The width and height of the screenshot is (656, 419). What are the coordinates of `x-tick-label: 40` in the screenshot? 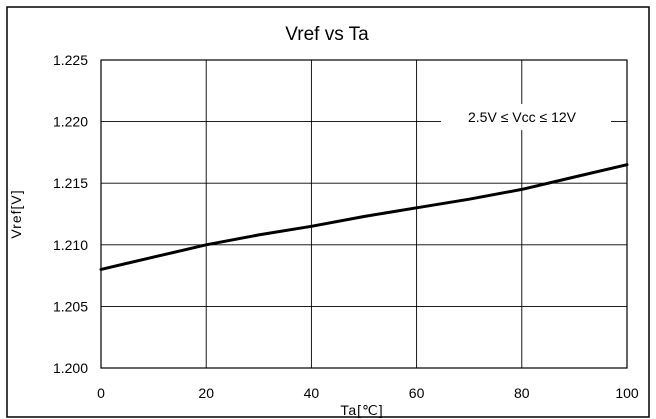 It's located at (312, 393).